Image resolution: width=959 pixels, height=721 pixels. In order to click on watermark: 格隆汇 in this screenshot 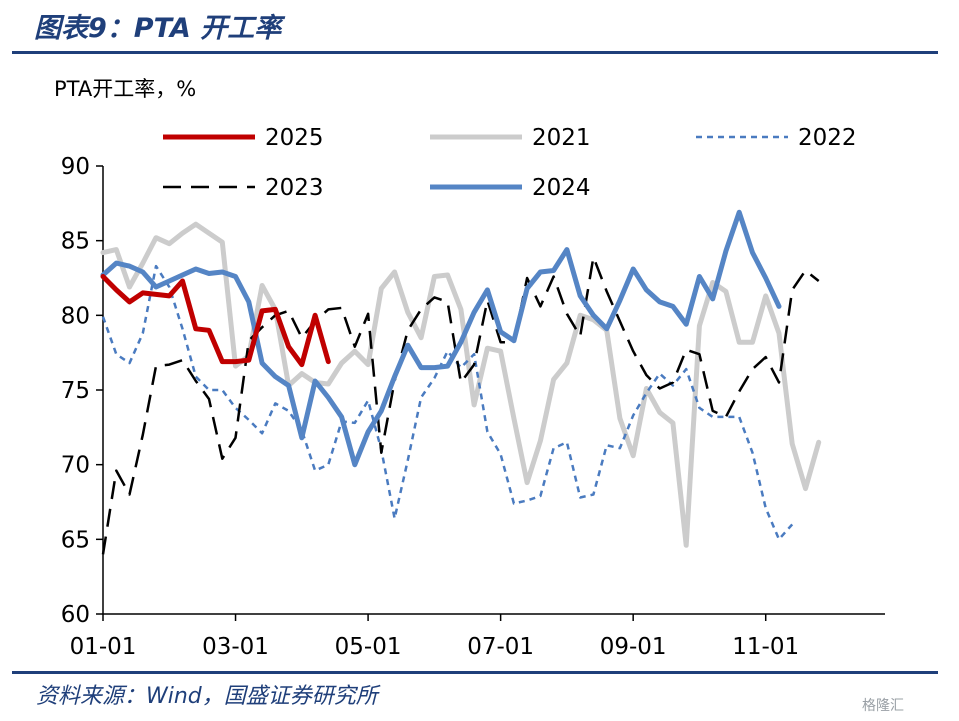, I will do `click(883, 706)`.